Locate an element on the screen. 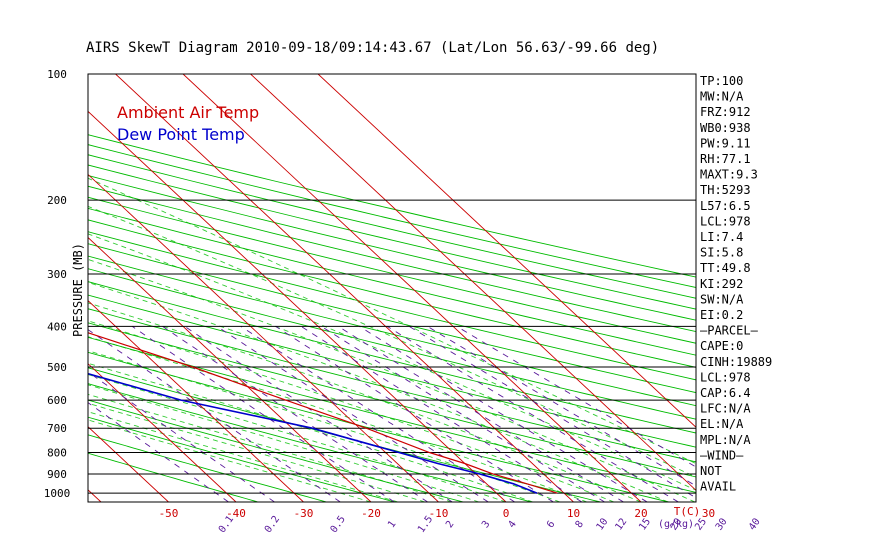 This screenshot has height=560, width=870. pressure-tick-600: 600 is located at coordinates (57, 400).